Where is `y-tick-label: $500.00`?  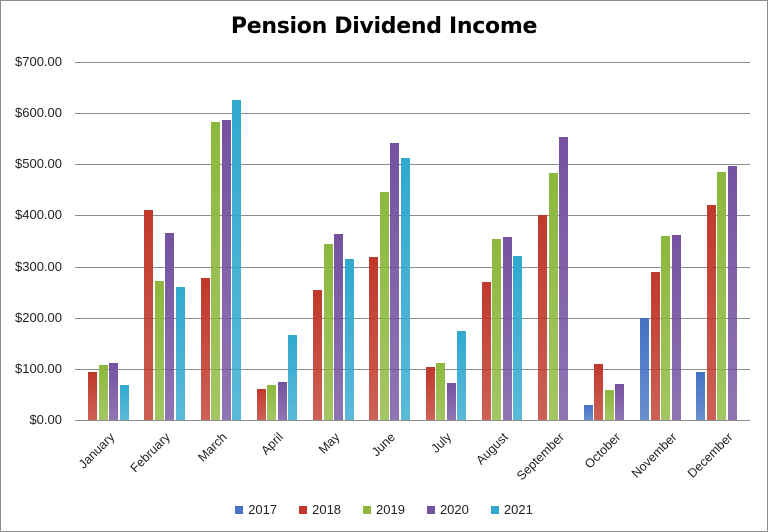 y-tick-label: $500.00 is located at coordinates (38, 163).